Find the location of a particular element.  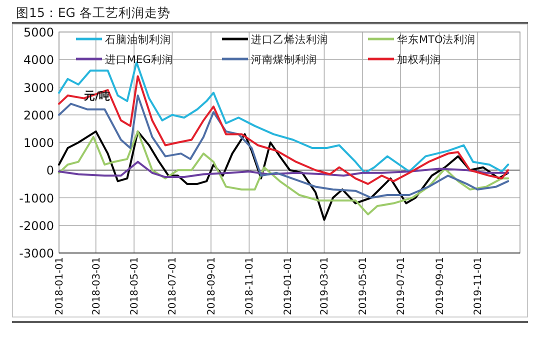

x-tick-label: 2018-03-01 is located at coordinates (96, 286).